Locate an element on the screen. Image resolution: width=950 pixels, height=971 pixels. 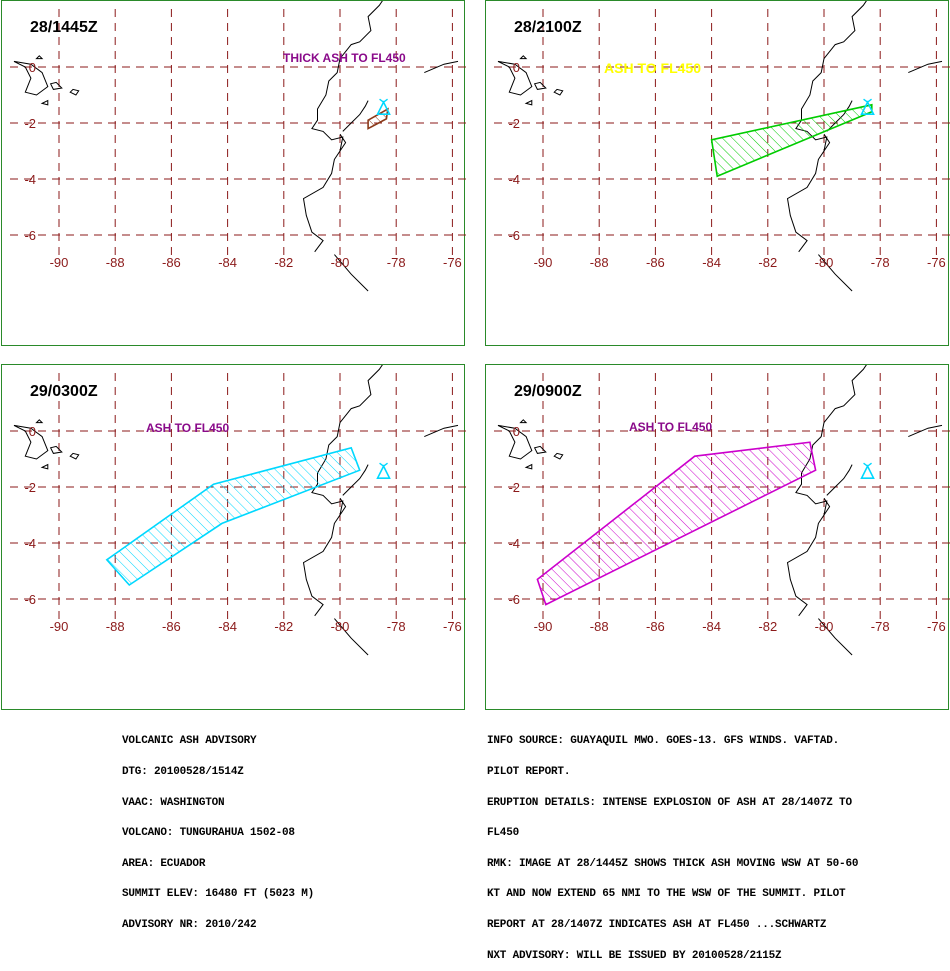
advisory-line: VOLCANO: TUNGURAHUA 1502-08 is located at coordinates (208, 833).